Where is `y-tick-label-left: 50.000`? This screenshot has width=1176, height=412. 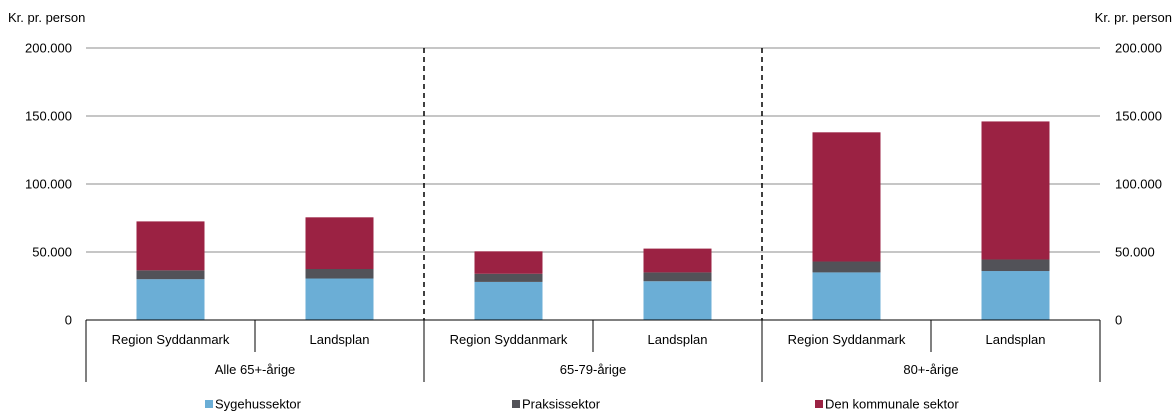
y-tick-label-left: 50.000 is located at coordinates (52, 252).